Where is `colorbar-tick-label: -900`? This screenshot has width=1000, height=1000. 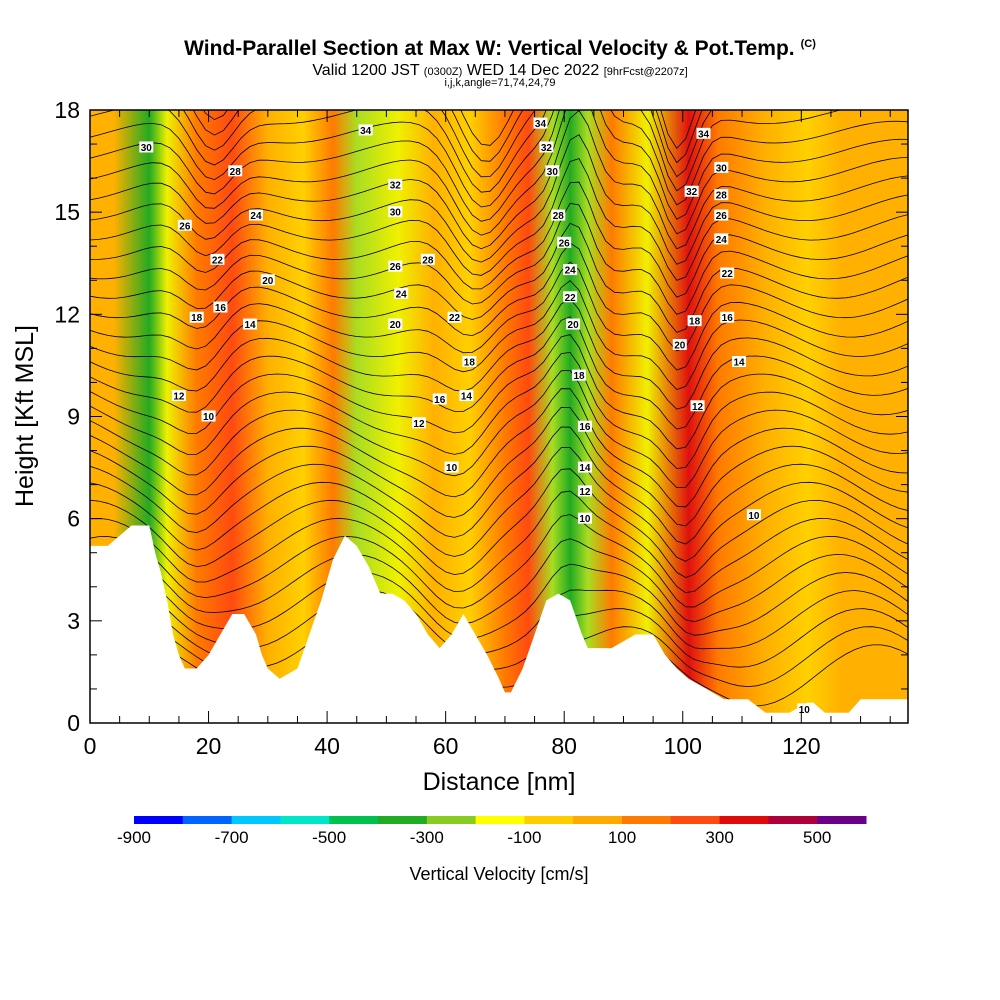 colorbar-tick-label: -900 is located at coordinates (134, 837).